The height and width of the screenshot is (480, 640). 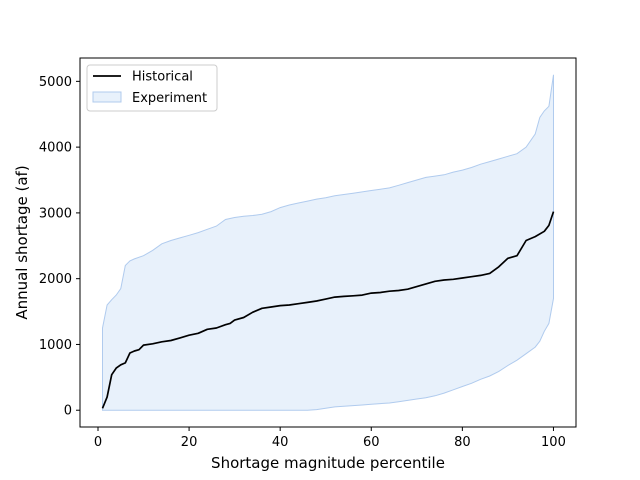 I want to click on y-axis-label: Annual shortage (af), so click(x=22, y=242).